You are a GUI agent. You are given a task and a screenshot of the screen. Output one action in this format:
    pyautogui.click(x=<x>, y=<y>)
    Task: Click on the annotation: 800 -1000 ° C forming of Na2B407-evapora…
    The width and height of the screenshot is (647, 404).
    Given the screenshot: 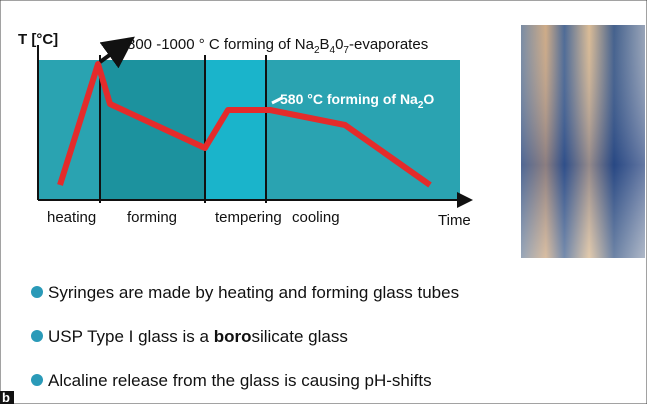 What is the action you would take?
    pyautogui.click(x=277, y=46)
    